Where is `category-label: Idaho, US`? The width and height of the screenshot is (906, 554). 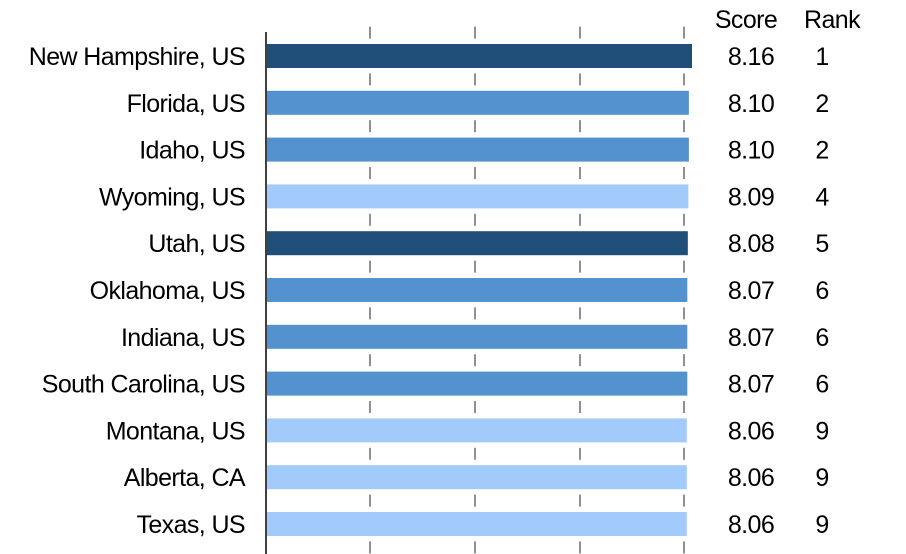
category-label: Idaho, US is located at coordinates (192, 151).